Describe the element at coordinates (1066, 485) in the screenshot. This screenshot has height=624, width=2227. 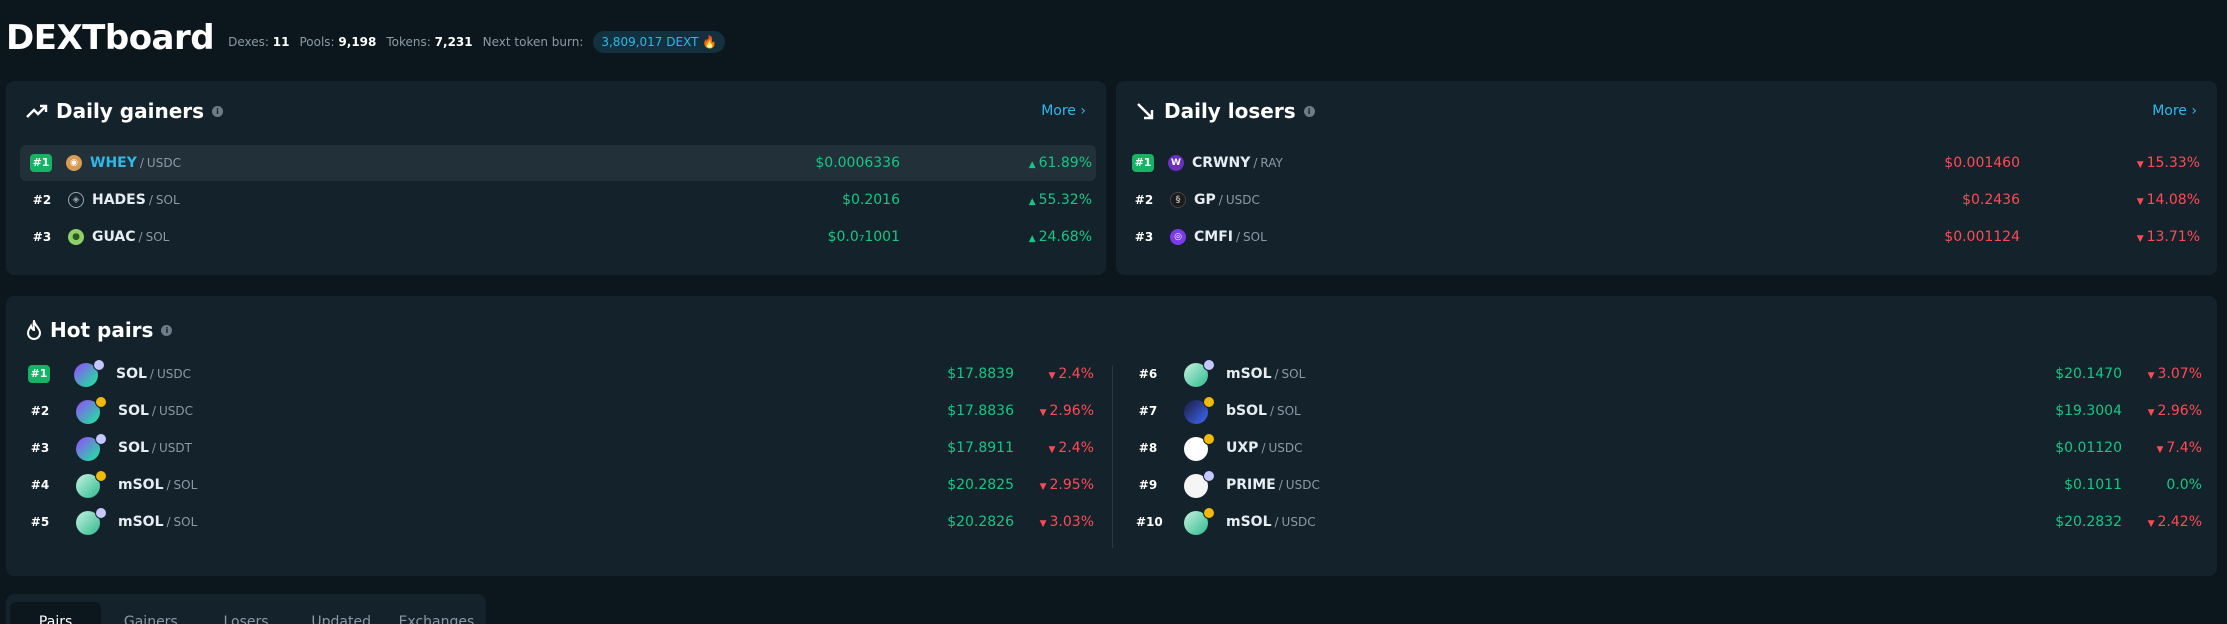
I see `change: ▼ 2.95%` at that location.